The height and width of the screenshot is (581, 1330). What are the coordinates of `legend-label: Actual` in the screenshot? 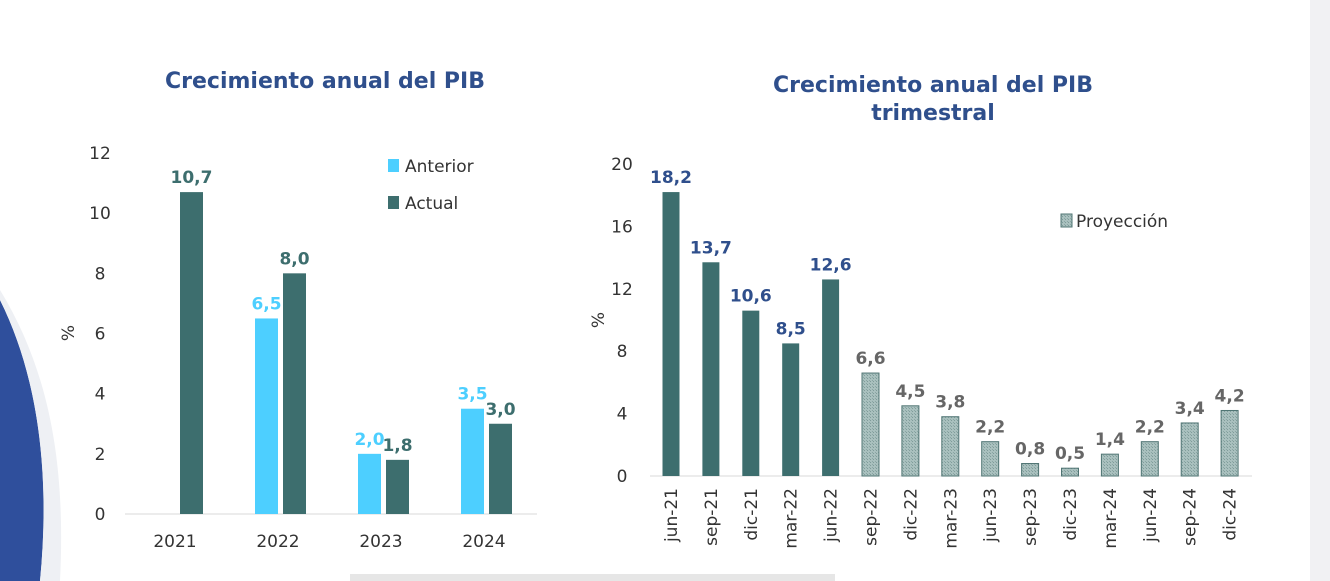 It's located at (431, 204).